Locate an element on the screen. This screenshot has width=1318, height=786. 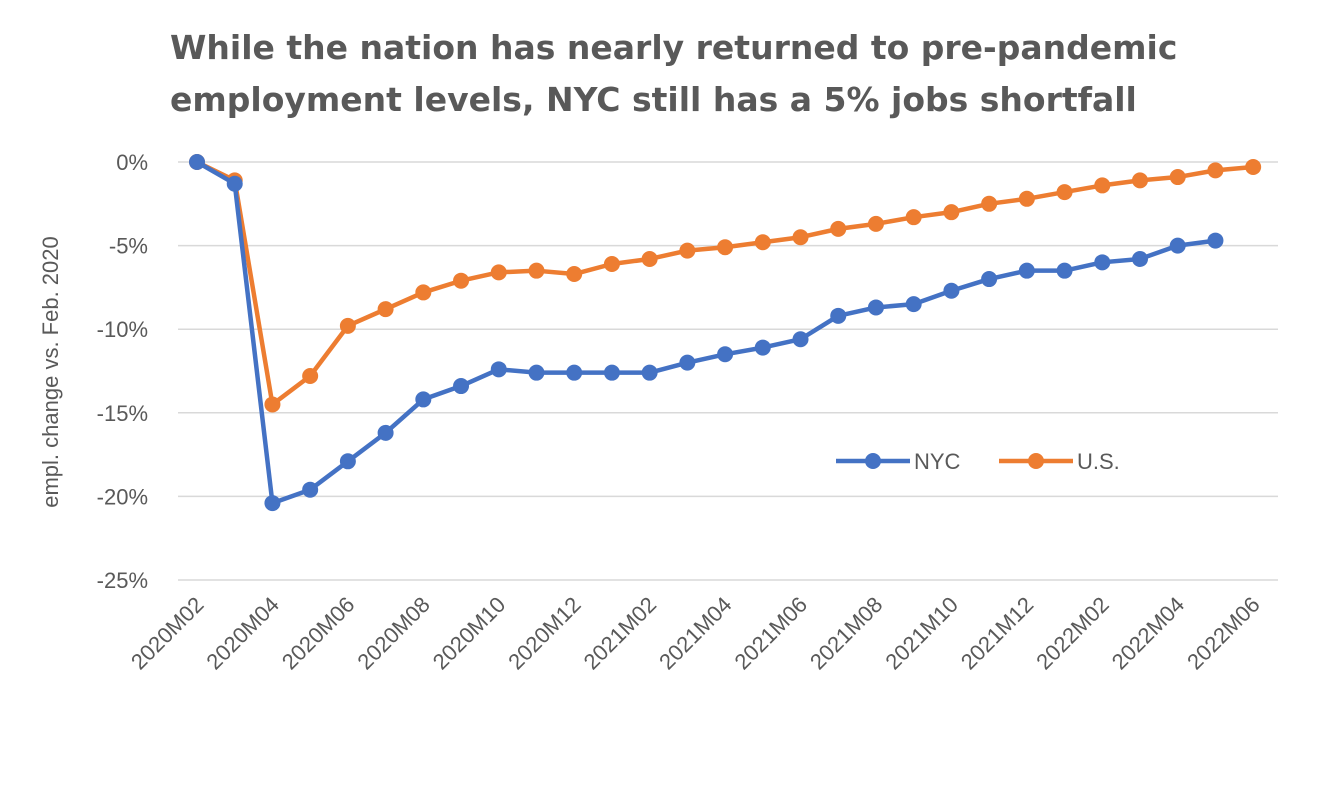
x-tick-label: 2021M04 is located at coordinates (695, 633).